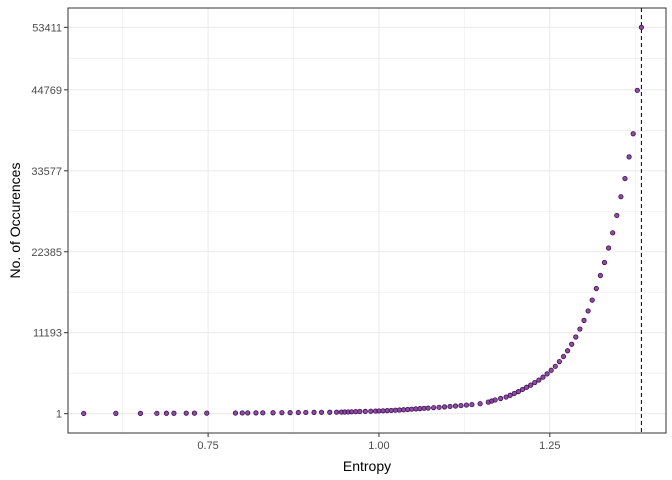 The height and width of the screenshot is (480, 672). What do you see at coordinates (47, 28) in the screenshot?
I see `y-tick-label: 53411` at bounding box center [47, 28].